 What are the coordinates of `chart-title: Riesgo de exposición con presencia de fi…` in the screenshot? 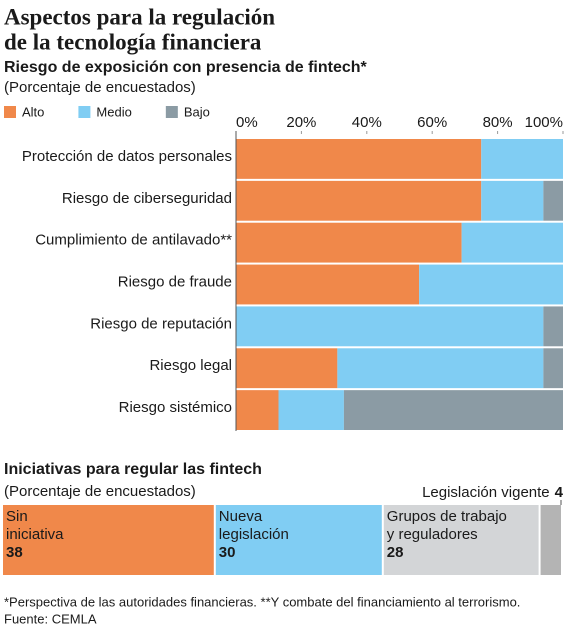 It's located at (186, 67).